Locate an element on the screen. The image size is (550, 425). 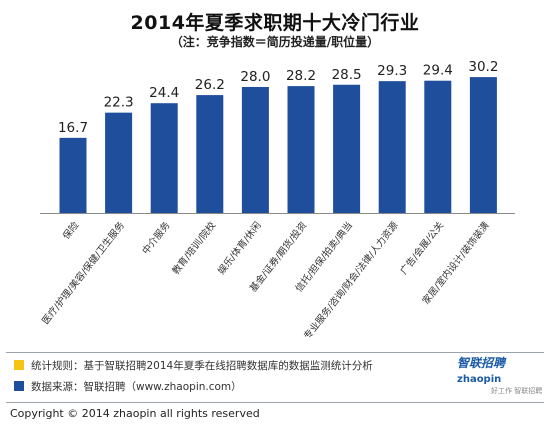
category-label: 娱乐/体育/休闲 is located at coordinates (239, 247).